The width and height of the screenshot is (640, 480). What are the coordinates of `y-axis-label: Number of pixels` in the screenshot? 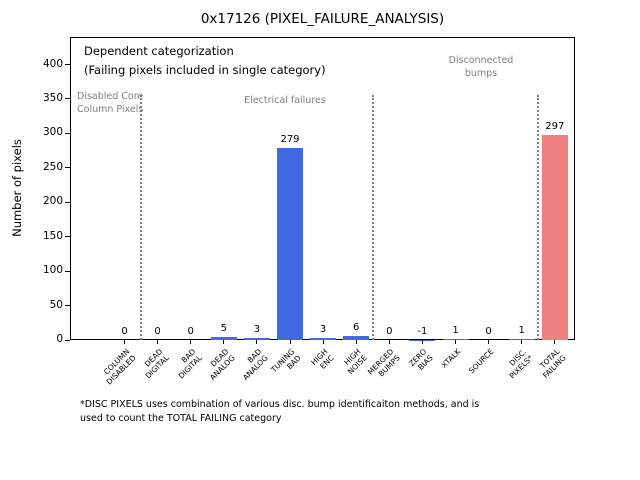 It's located at (17, 188).